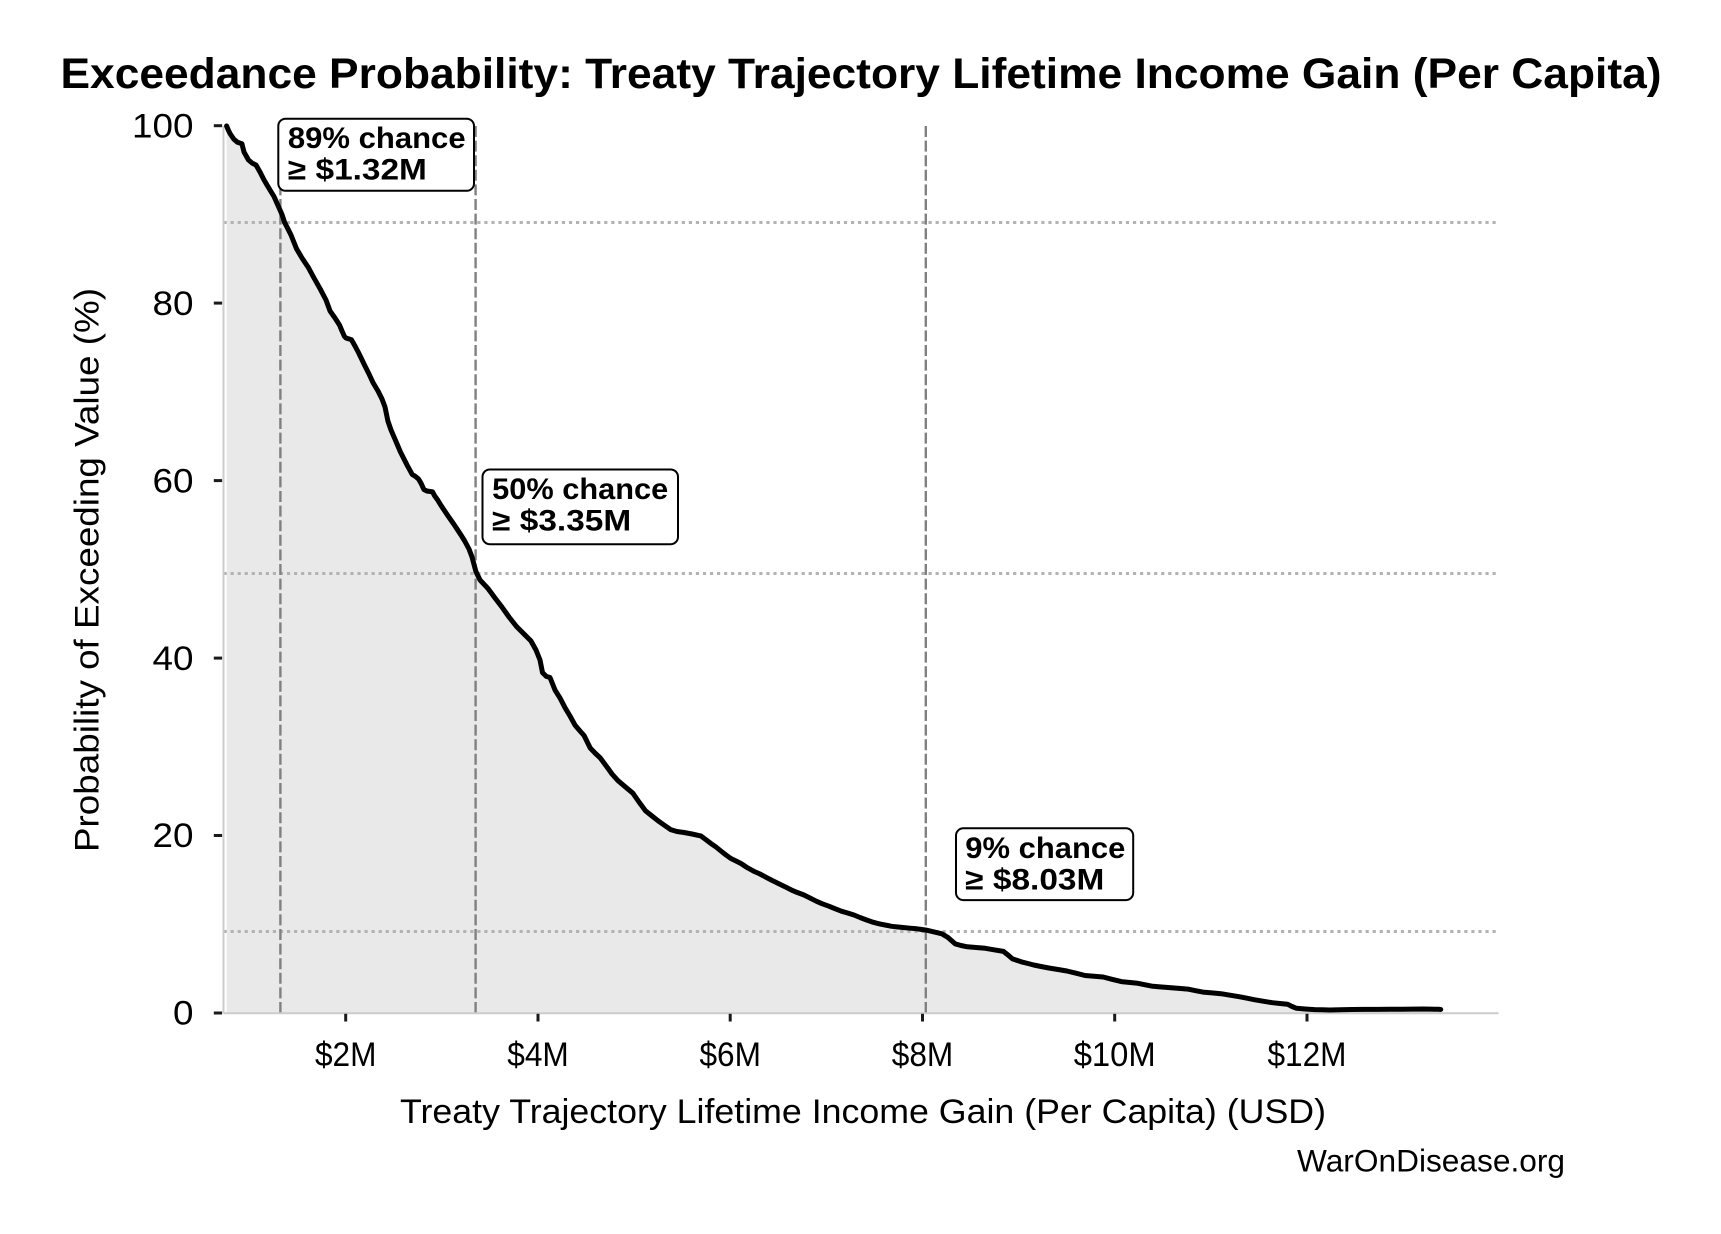 The width and height of the screenshot is (1721, 1234). Describe the element at coordinates (173, 659) in the screenshot. I see `svg-text: 40` at that location.